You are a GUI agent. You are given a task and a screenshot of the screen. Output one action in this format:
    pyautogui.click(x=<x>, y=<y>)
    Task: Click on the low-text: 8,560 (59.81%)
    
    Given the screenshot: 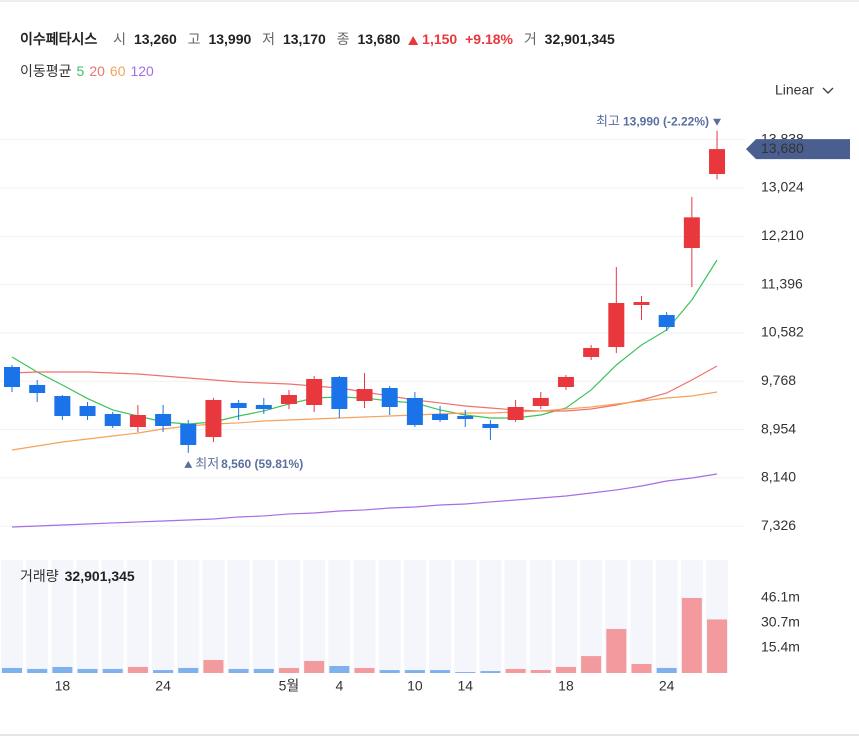 What is the action you would take?
    pyautogui.click(x=262, y=464)
    